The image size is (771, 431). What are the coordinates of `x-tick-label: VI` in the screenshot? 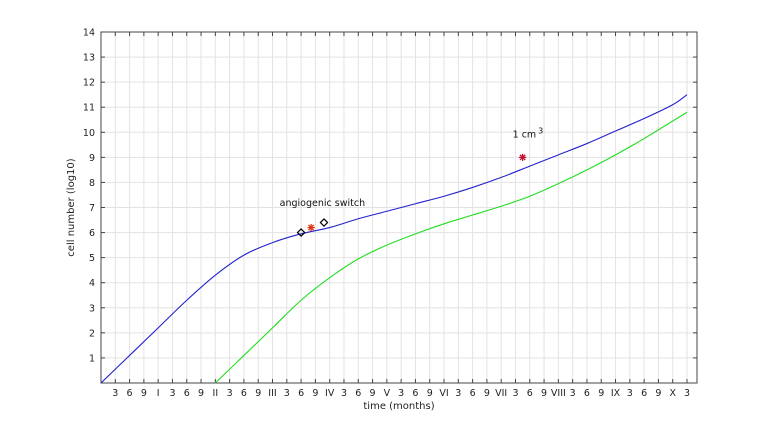 It's located at (443, 393).